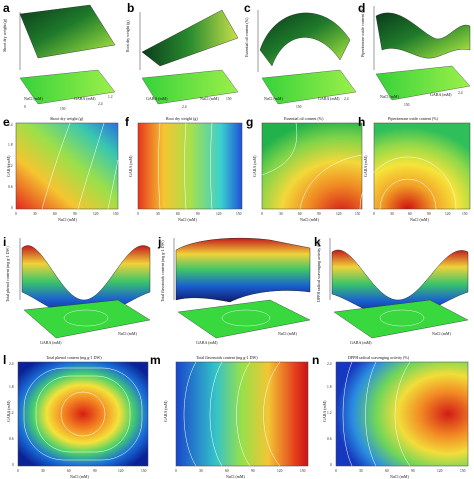  What do you see at coordinates (51, 342) in the screenshot?
I see `yaxis-label-i: GABA (mM)` at bounding box center [51, 342].